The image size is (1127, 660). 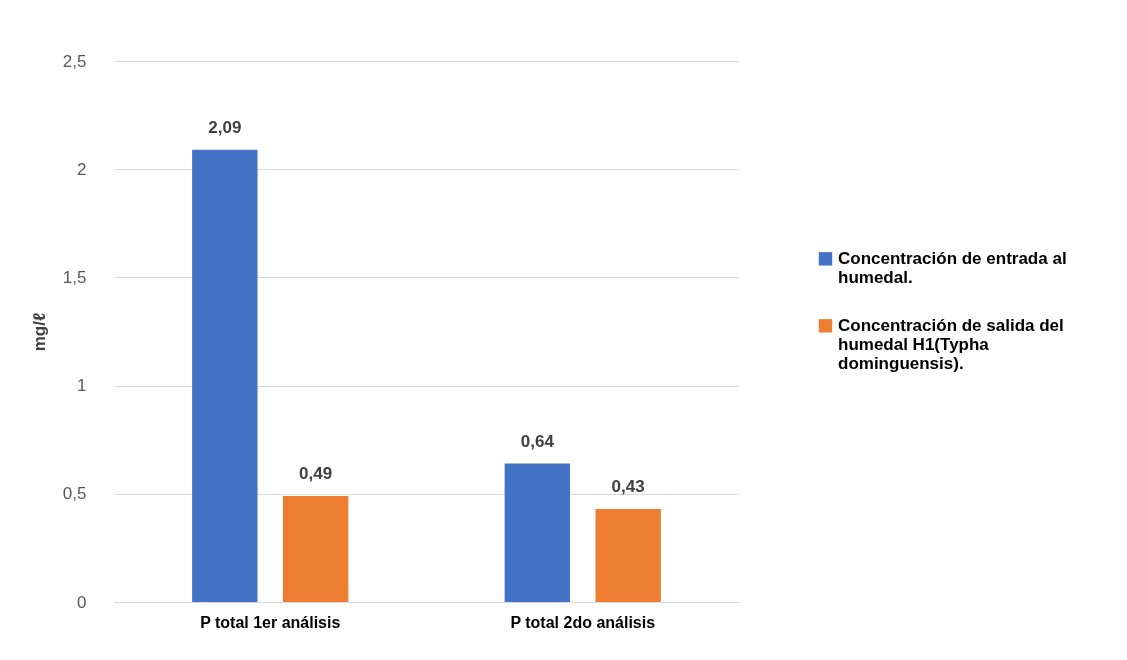 I want to click on y-tick-label: 0, so click(x=82, y=602).